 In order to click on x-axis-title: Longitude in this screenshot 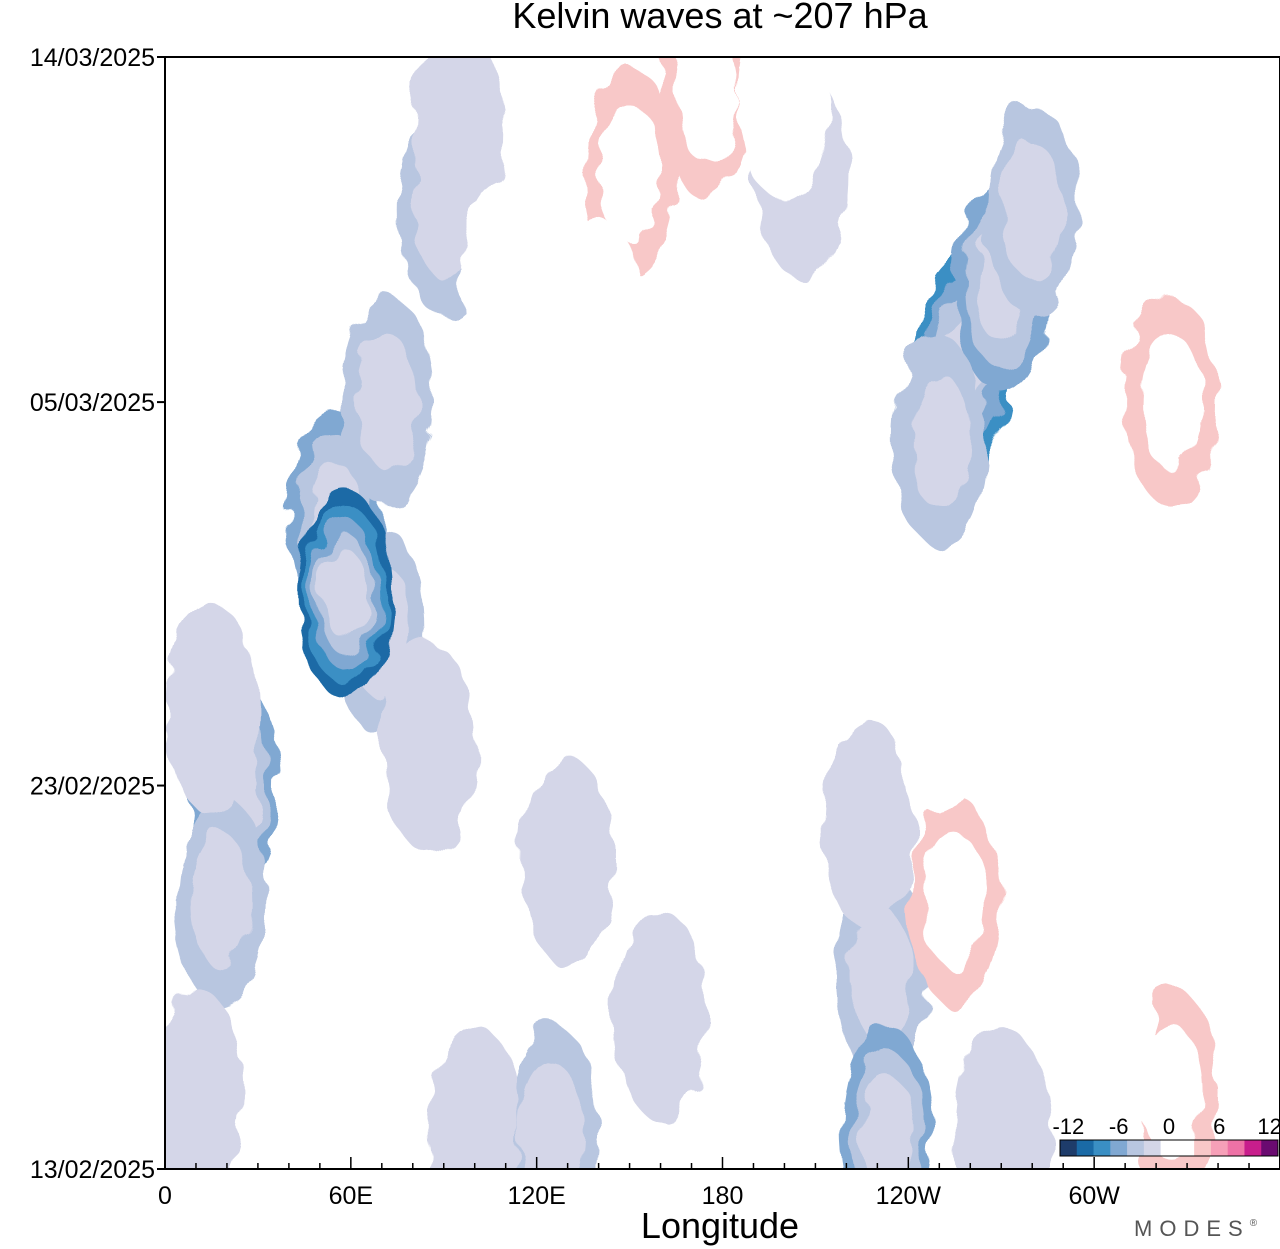, I will do `click(720, 1225)`.